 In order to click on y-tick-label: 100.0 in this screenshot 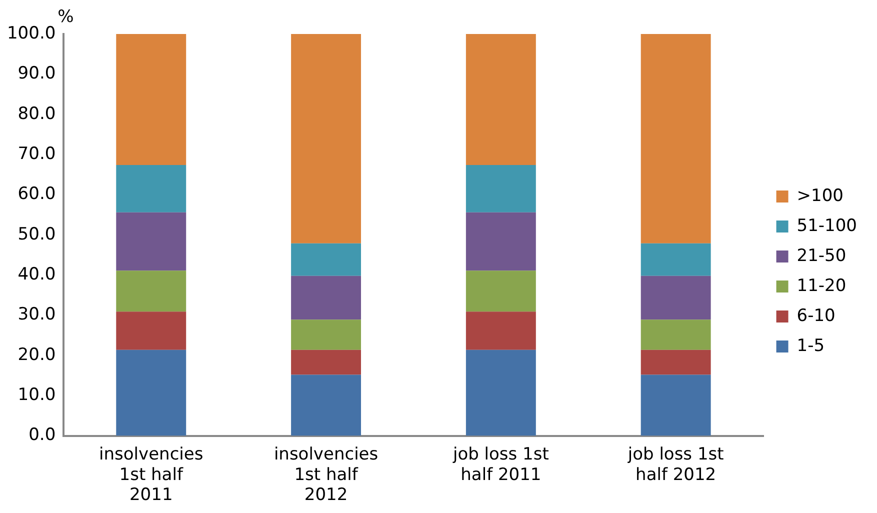, I will do `click(31, 33)`.